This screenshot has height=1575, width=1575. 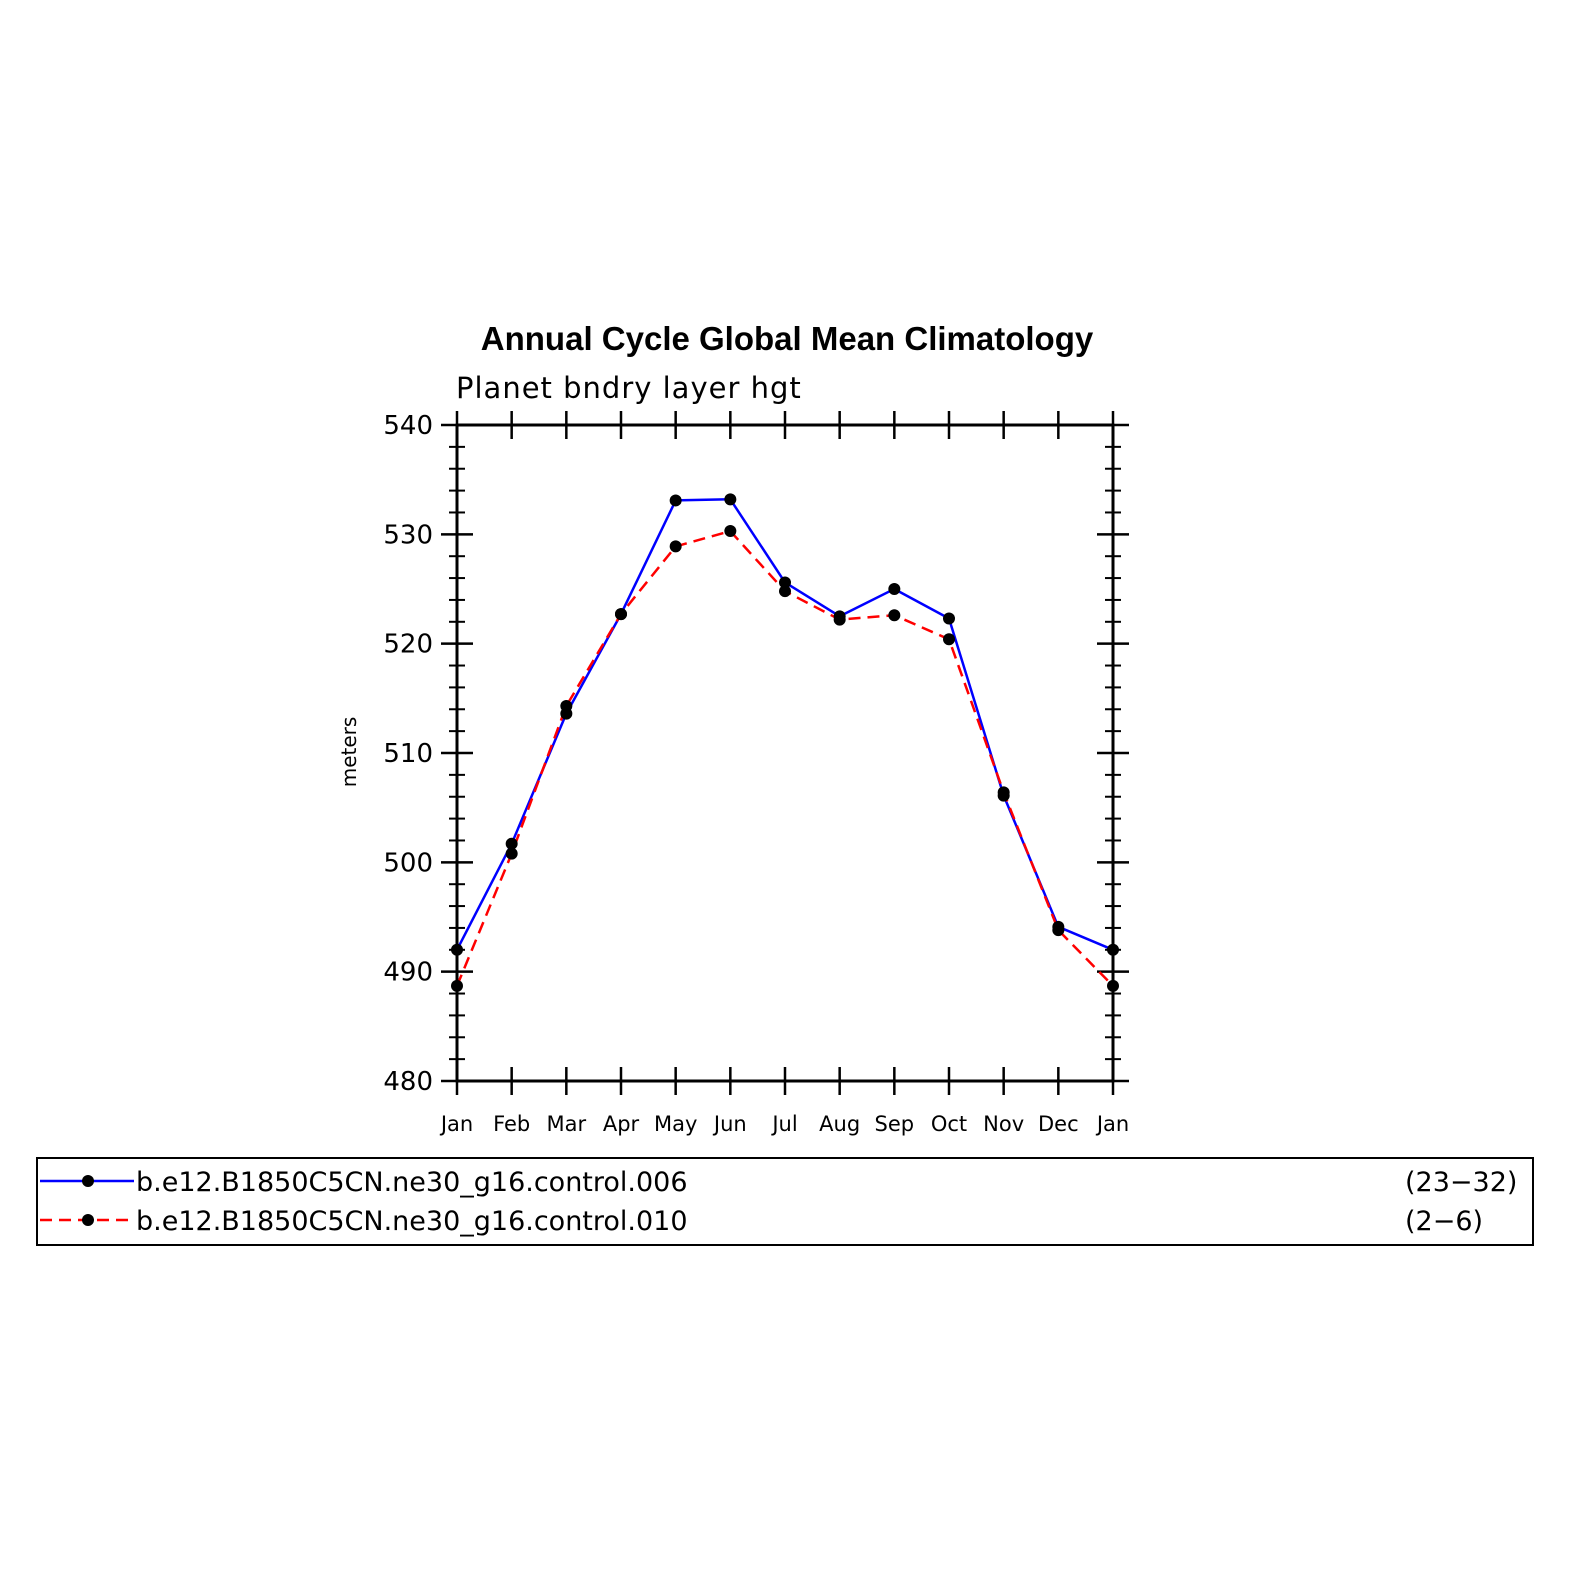 What do you see at coordinates (1058, 1124) in the screenshot?
I see `x-tick-label: Dec` at bounding box center [1058, 1124].